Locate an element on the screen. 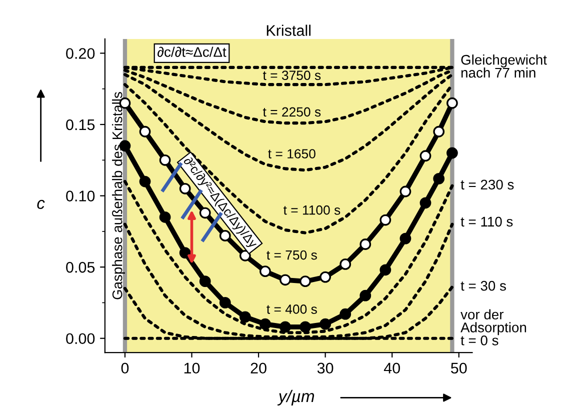 The image size is (583, 410). x-axis-title: y/µm is located at coordinates (295, 398).